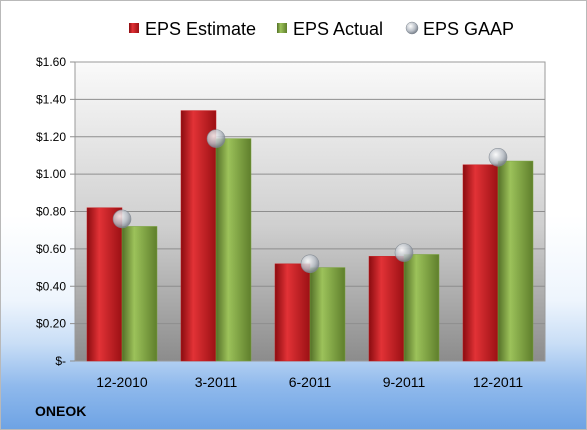 The height and width of the screenshot is (430, 587). Describe the element at coordinates (216, 382) in the screenshot. I see `x-category-label: 3-2011` at that location.